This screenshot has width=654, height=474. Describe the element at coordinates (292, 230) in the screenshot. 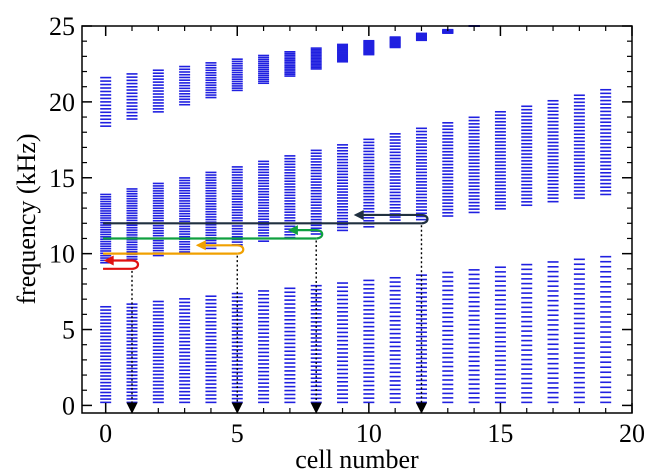

I see `green-arrowhead` at that location.